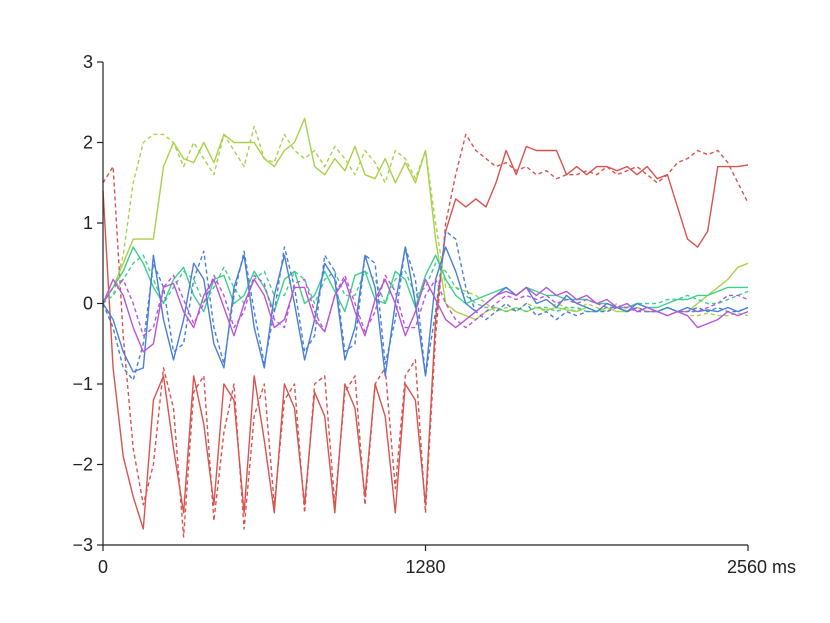  I want to click on y-tick-label: 2, so click(88, 143).